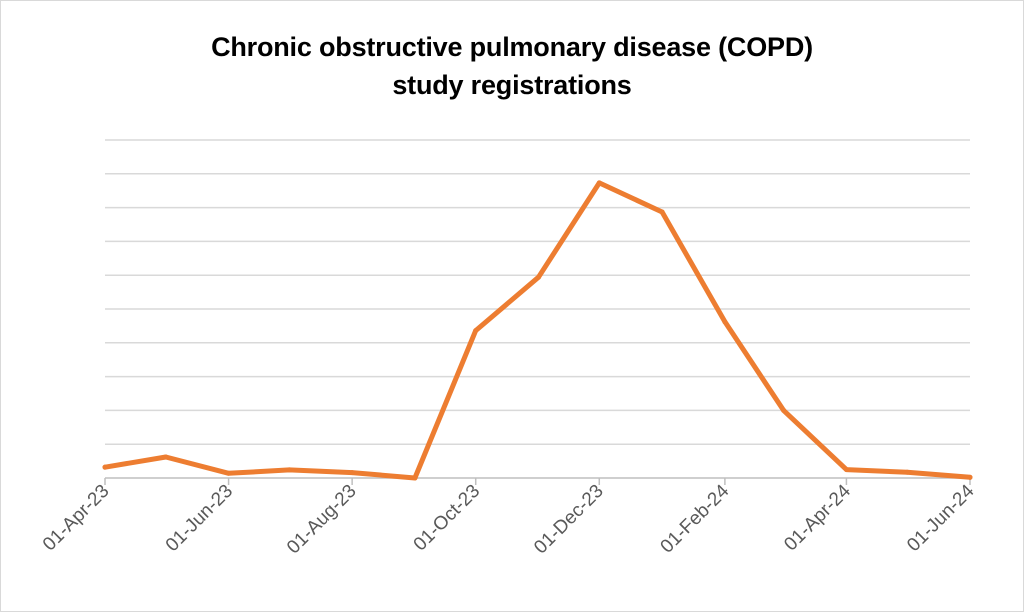 This screenshot has height=612, width=1024. I want to click on x-axis, so click(537, 481).